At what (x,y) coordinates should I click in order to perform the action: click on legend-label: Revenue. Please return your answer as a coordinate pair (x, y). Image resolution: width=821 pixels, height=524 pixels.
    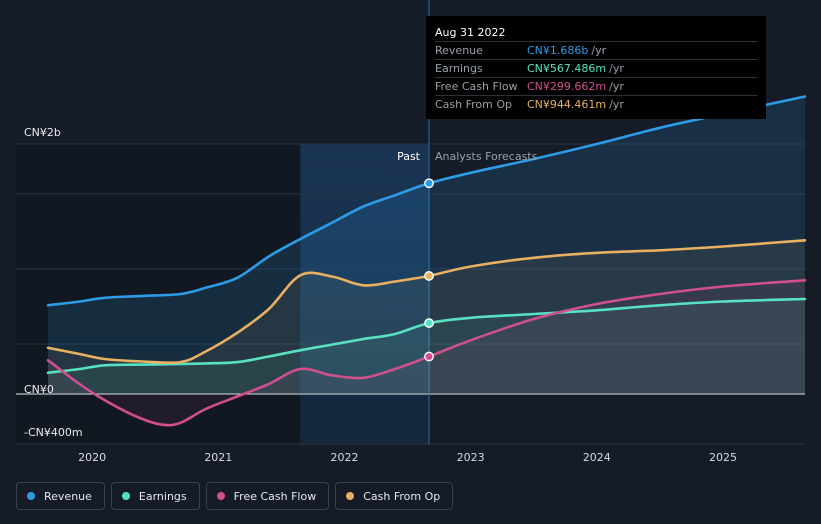
    Looking at the image, I should click on (68, 496).